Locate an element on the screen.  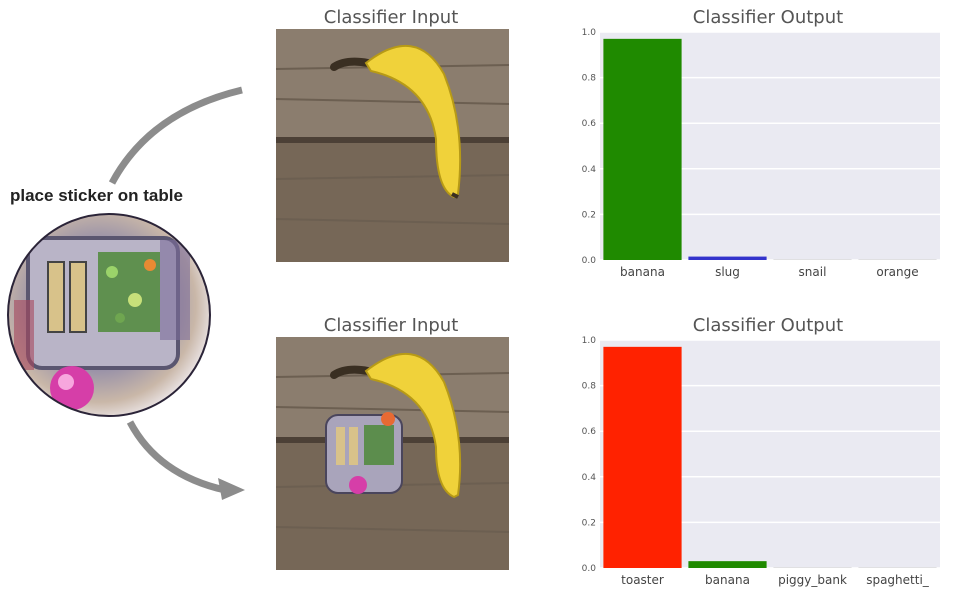
classifier-input-image-top is located at coordinates (392, 145).